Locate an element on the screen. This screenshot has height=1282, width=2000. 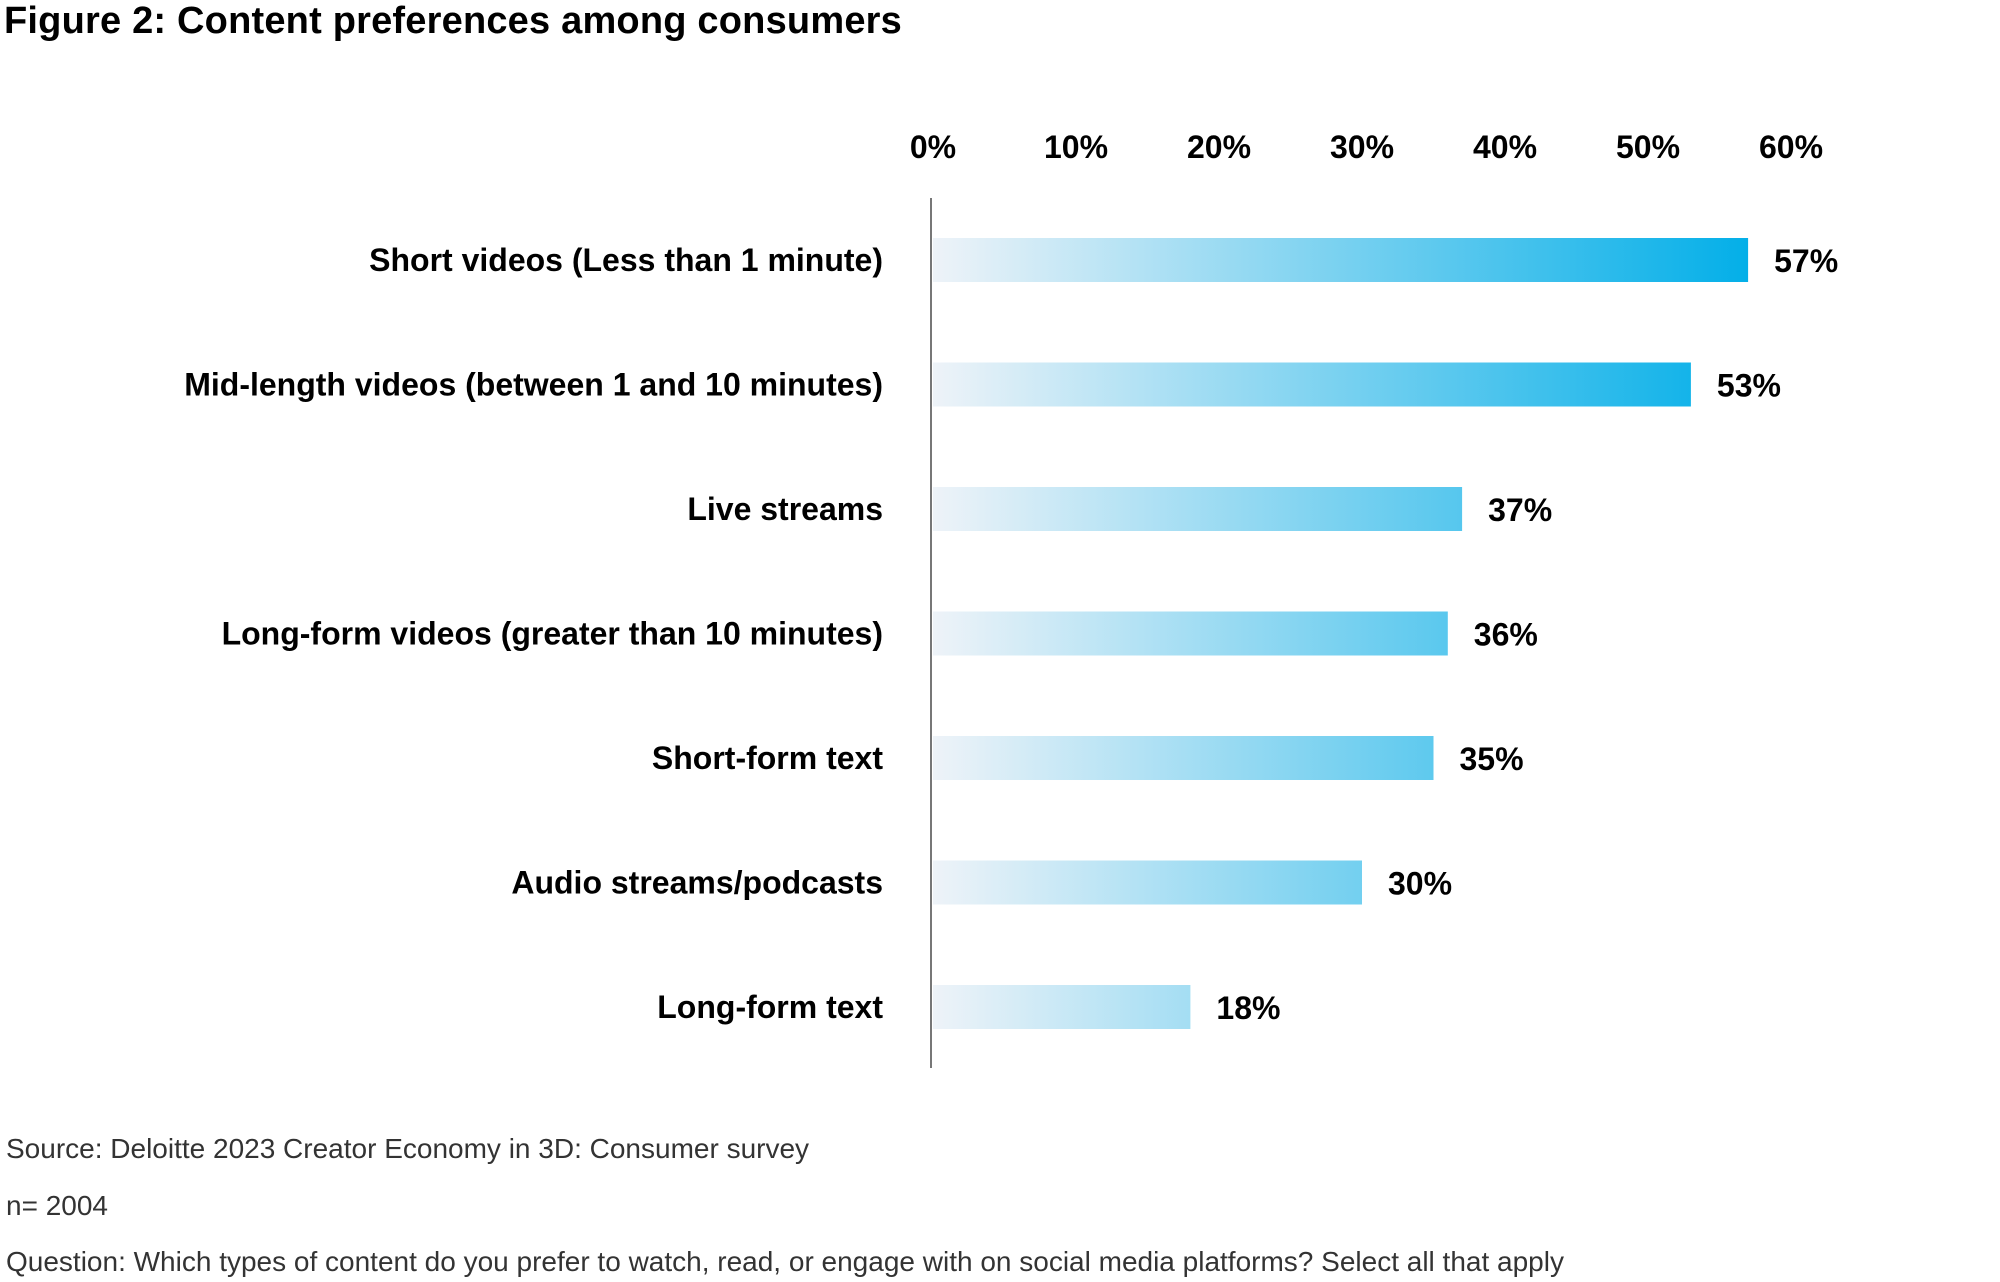
x-tick-label: 60% is located at coordinates (1791, 147).